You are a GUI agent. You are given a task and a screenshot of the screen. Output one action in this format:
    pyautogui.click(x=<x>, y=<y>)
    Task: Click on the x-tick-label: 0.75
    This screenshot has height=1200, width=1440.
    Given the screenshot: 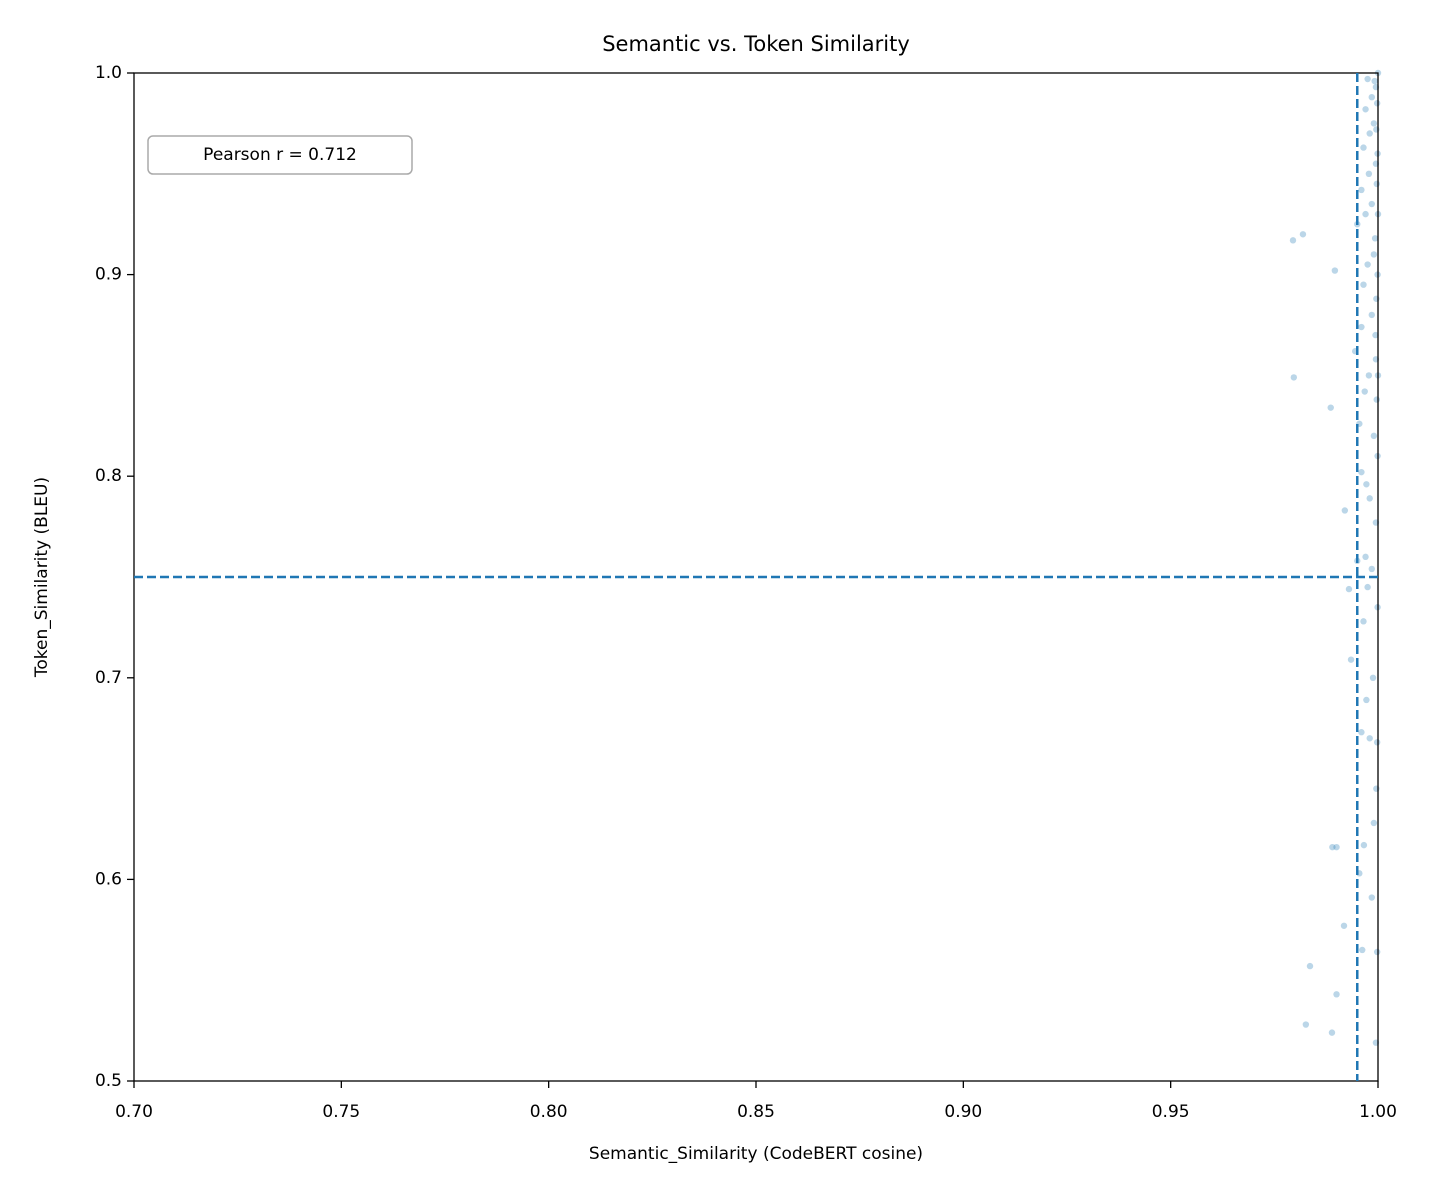 What is the action you would take?
    pyautogui.click(x=341, y=1112)
    